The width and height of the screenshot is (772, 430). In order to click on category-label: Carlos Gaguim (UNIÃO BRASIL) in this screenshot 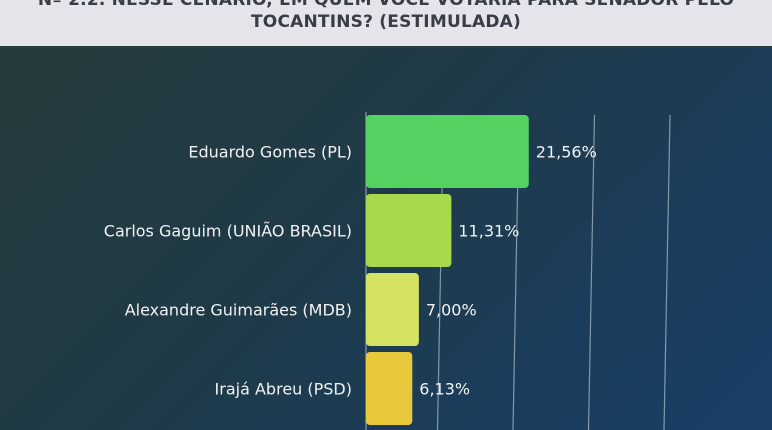, I will do `click(228, 231)`.